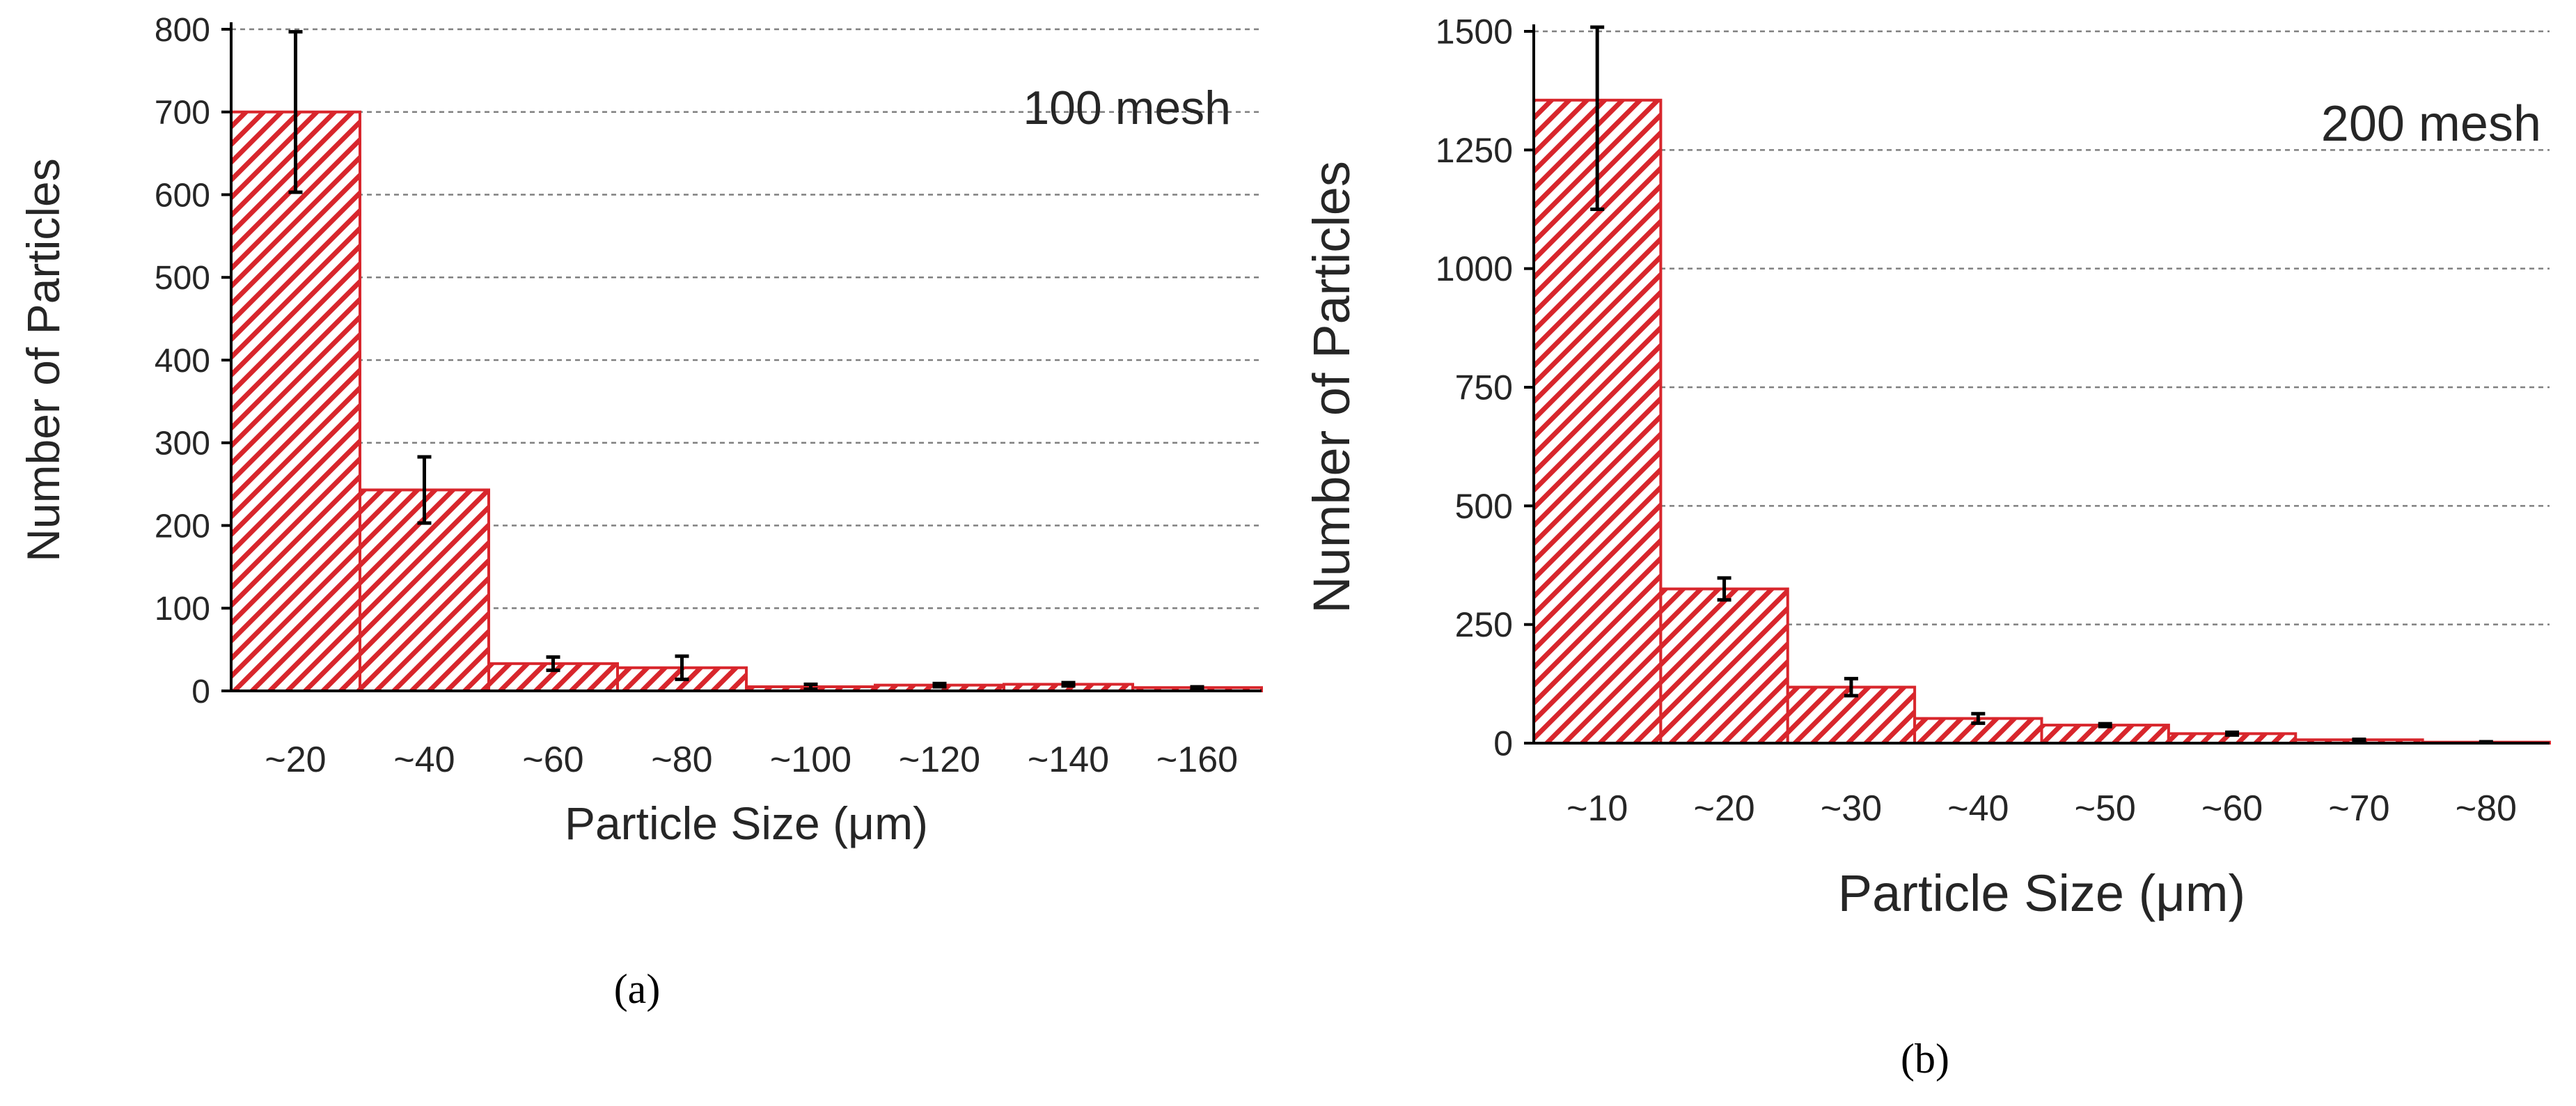 The width and height of the screenshot is (2576, 1106). What do you see at coordinates (1068, 760) in the screenshot?
I see `x-tick-label: ~140` at bounding box center [1068, 760].